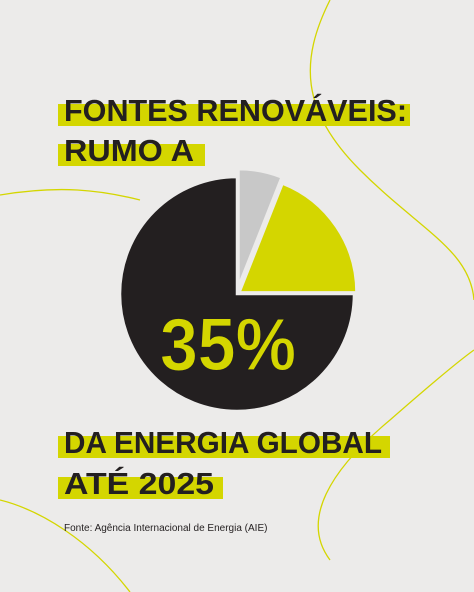 The height and width of the screenshot is (592, 474). I want to click on title-line: FONTES RENOVÁVEIS:, so click(235, 110).